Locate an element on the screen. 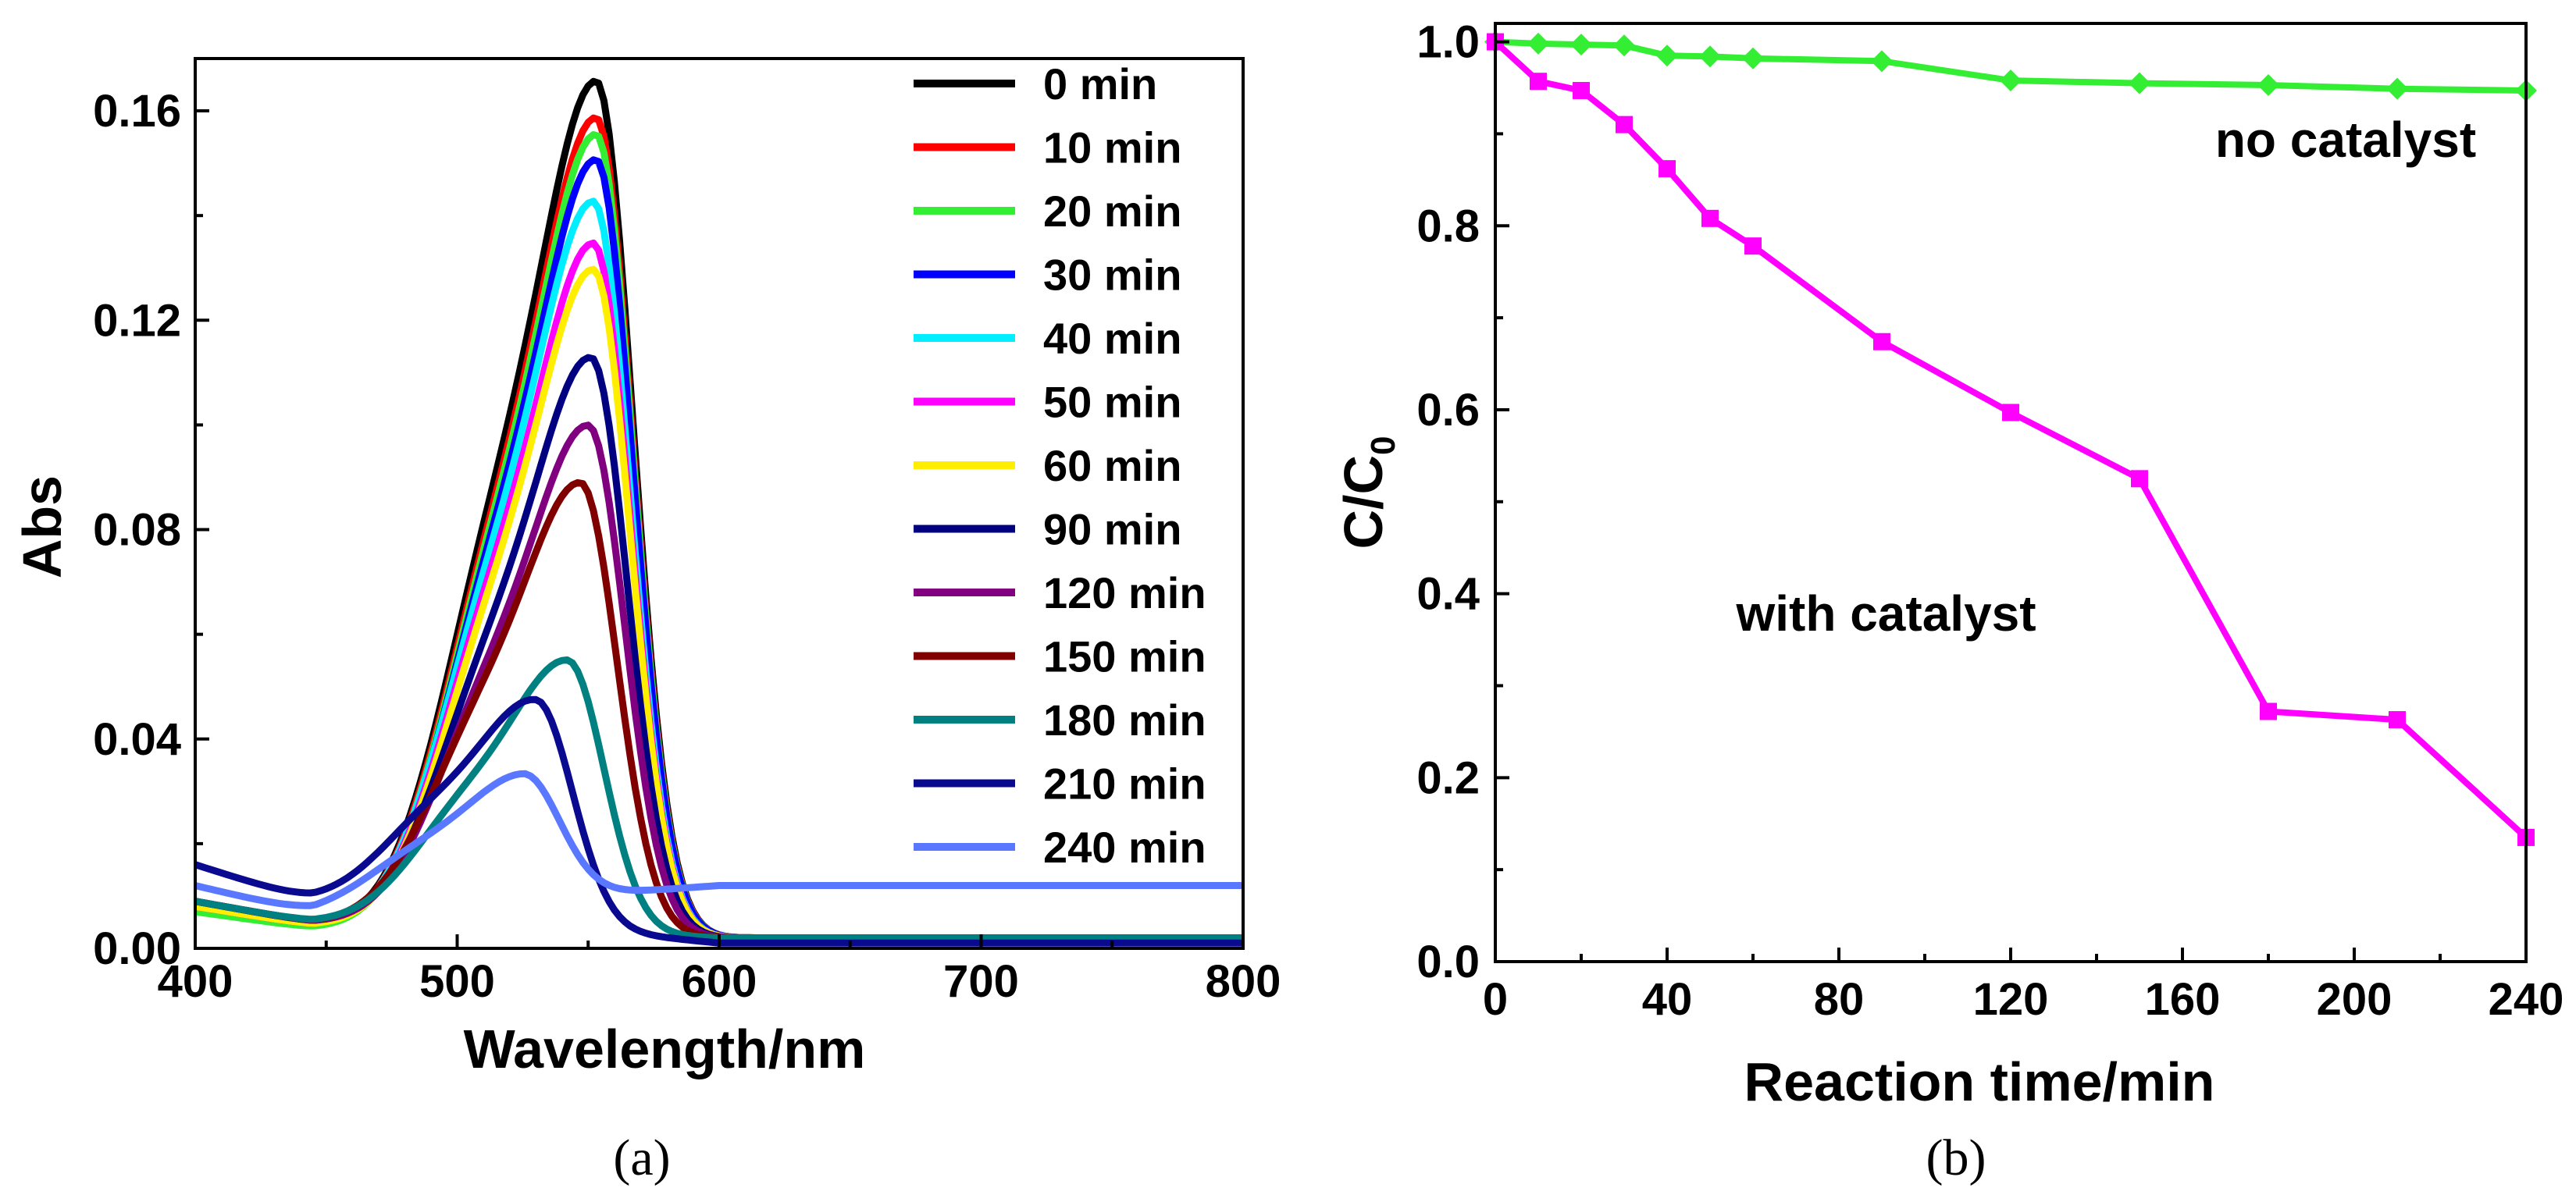 The image size is (2576, 1195). x-tick-label-b: 200 is located at coordinates (2355, 999).